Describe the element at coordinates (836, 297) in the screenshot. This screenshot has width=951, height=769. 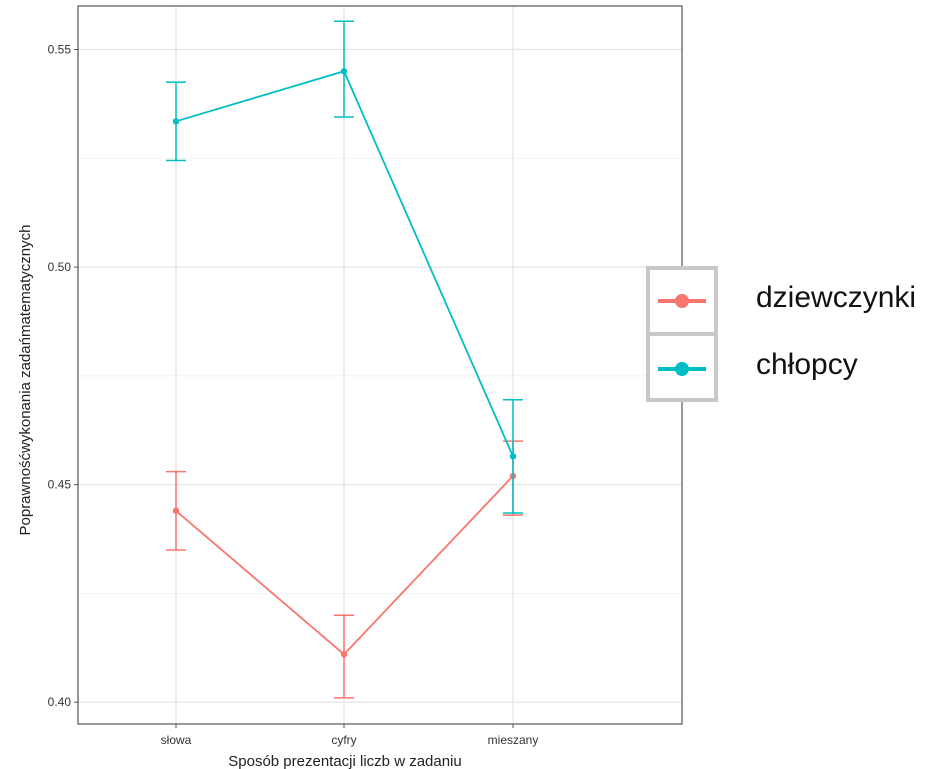
I see `legend-label-dziewczynki: dziewczynki` at that location.